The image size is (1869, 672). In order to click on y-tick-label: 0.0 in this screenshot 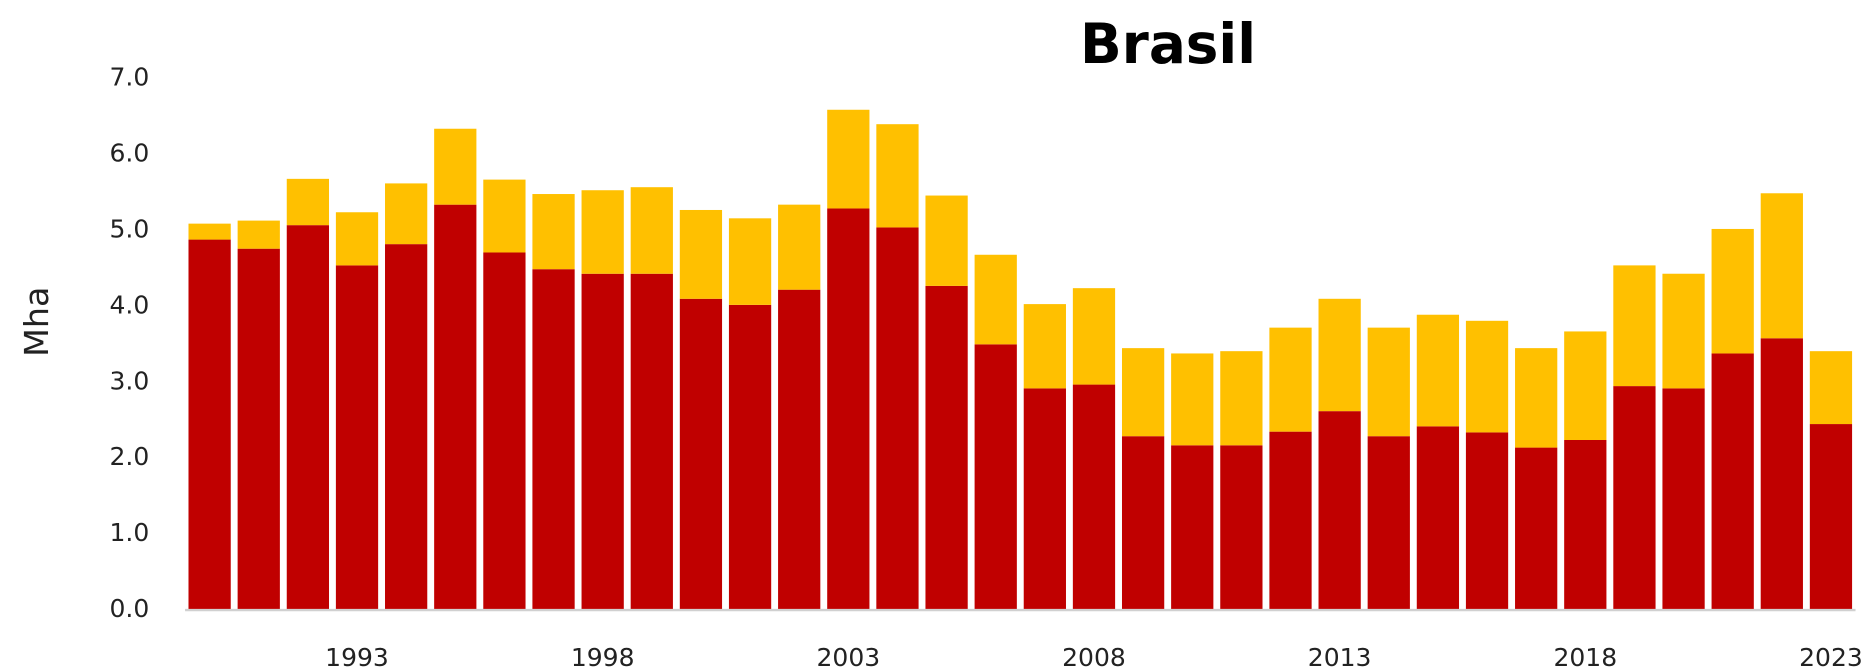, I will do `click(130, 608)`.